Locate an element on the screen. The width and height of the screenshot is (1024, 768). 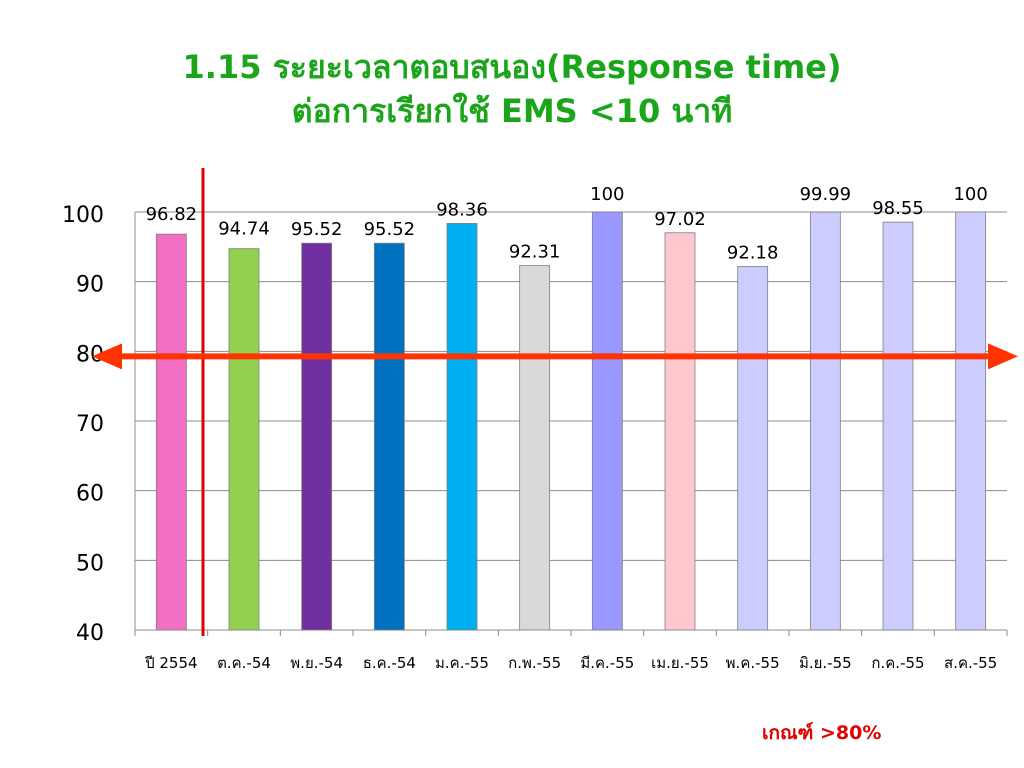
data-label: 98.55 is located at coordinates (898, 208).